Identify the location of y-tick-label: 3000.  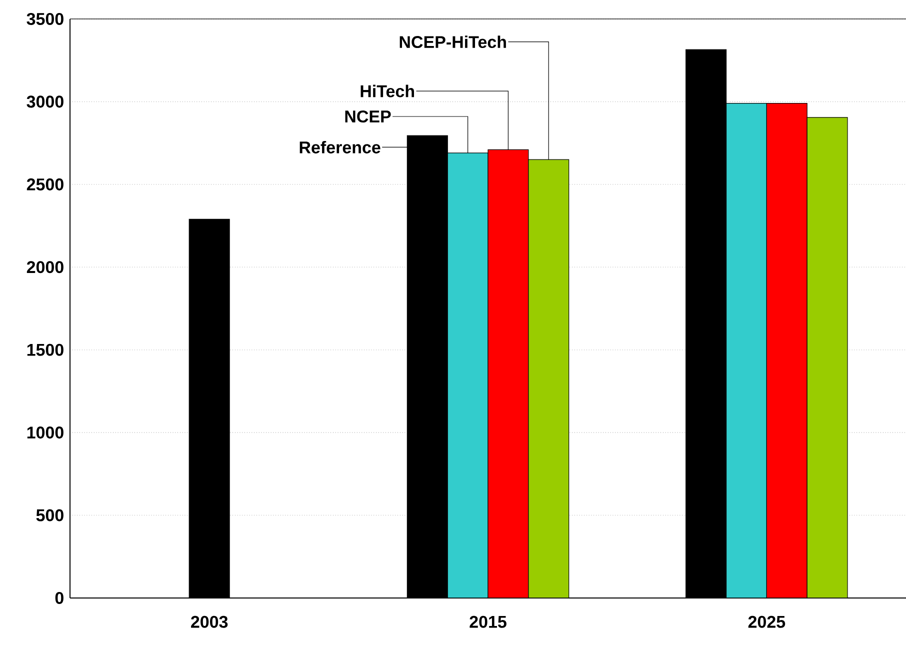
(45, 102).